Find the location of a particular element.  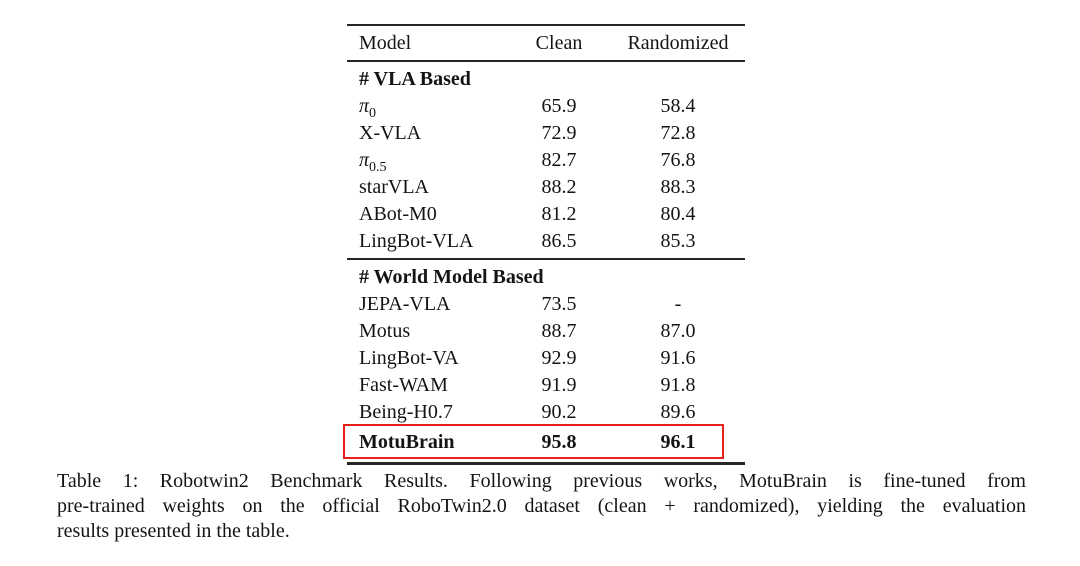

model-cell: MotuBrain is located at coordinates (427, 442).